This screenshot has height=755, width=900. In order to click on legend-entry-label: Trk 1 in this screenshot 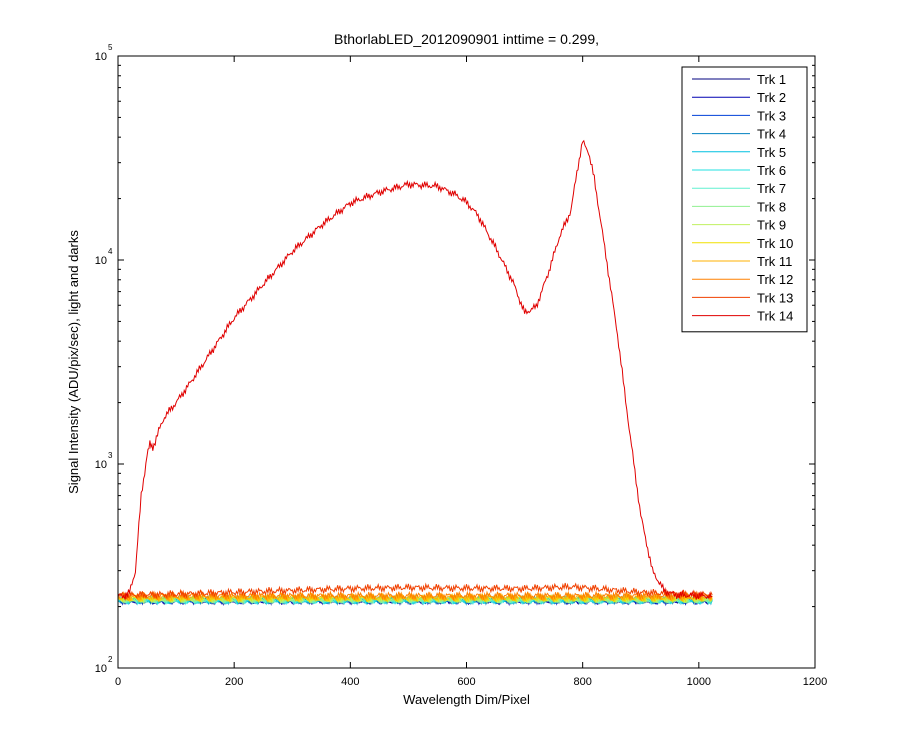, I will do `click(771, 79)`.